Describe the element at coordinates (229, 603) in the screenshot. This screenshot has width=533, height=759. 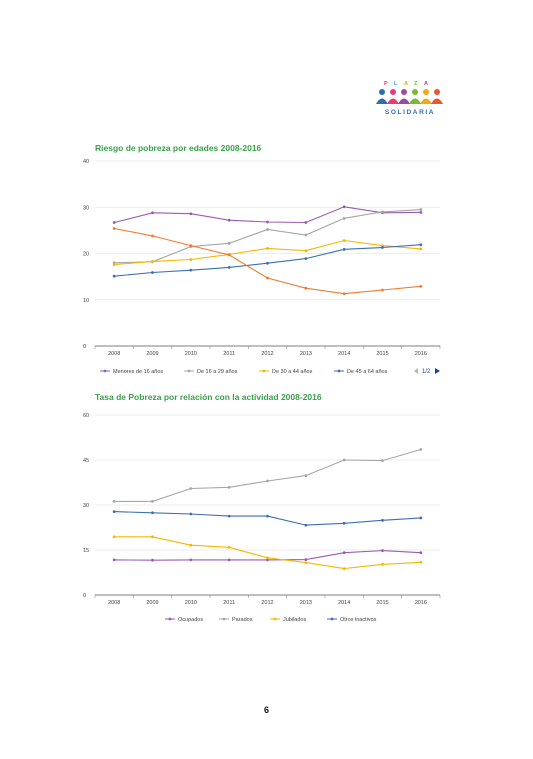
I see `x-tick-label: 2011` at that location.